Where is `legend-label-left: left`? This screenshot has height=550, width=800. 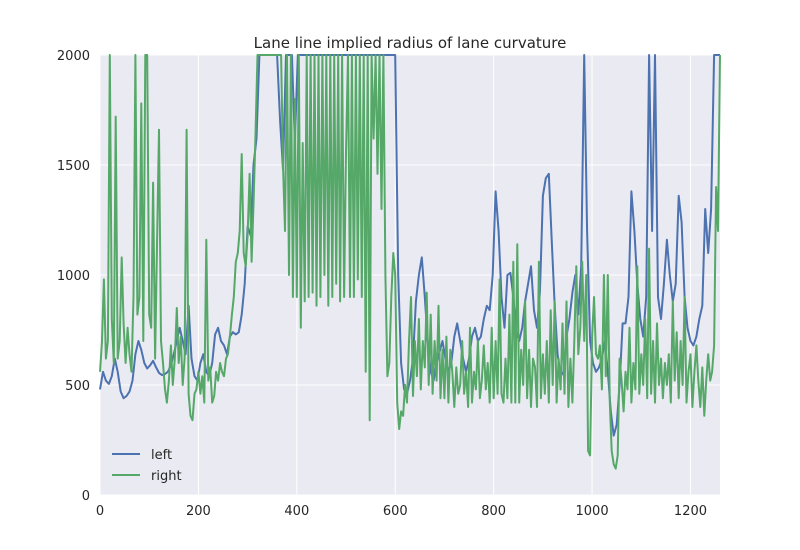
legend-label-left: left is located at coordinates (161, 455).